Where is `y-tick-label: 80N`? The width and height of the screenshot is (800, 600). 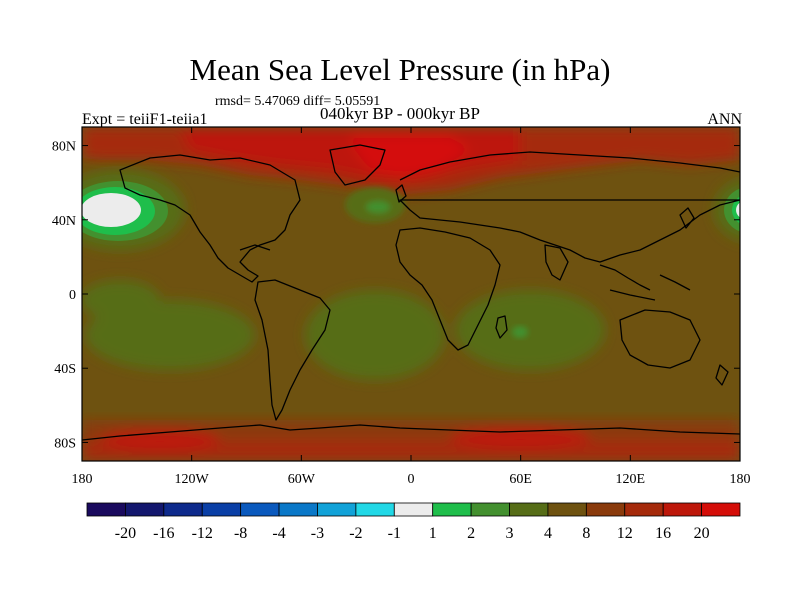 y-tick-label: 80N is located at coordinates (64, 147).